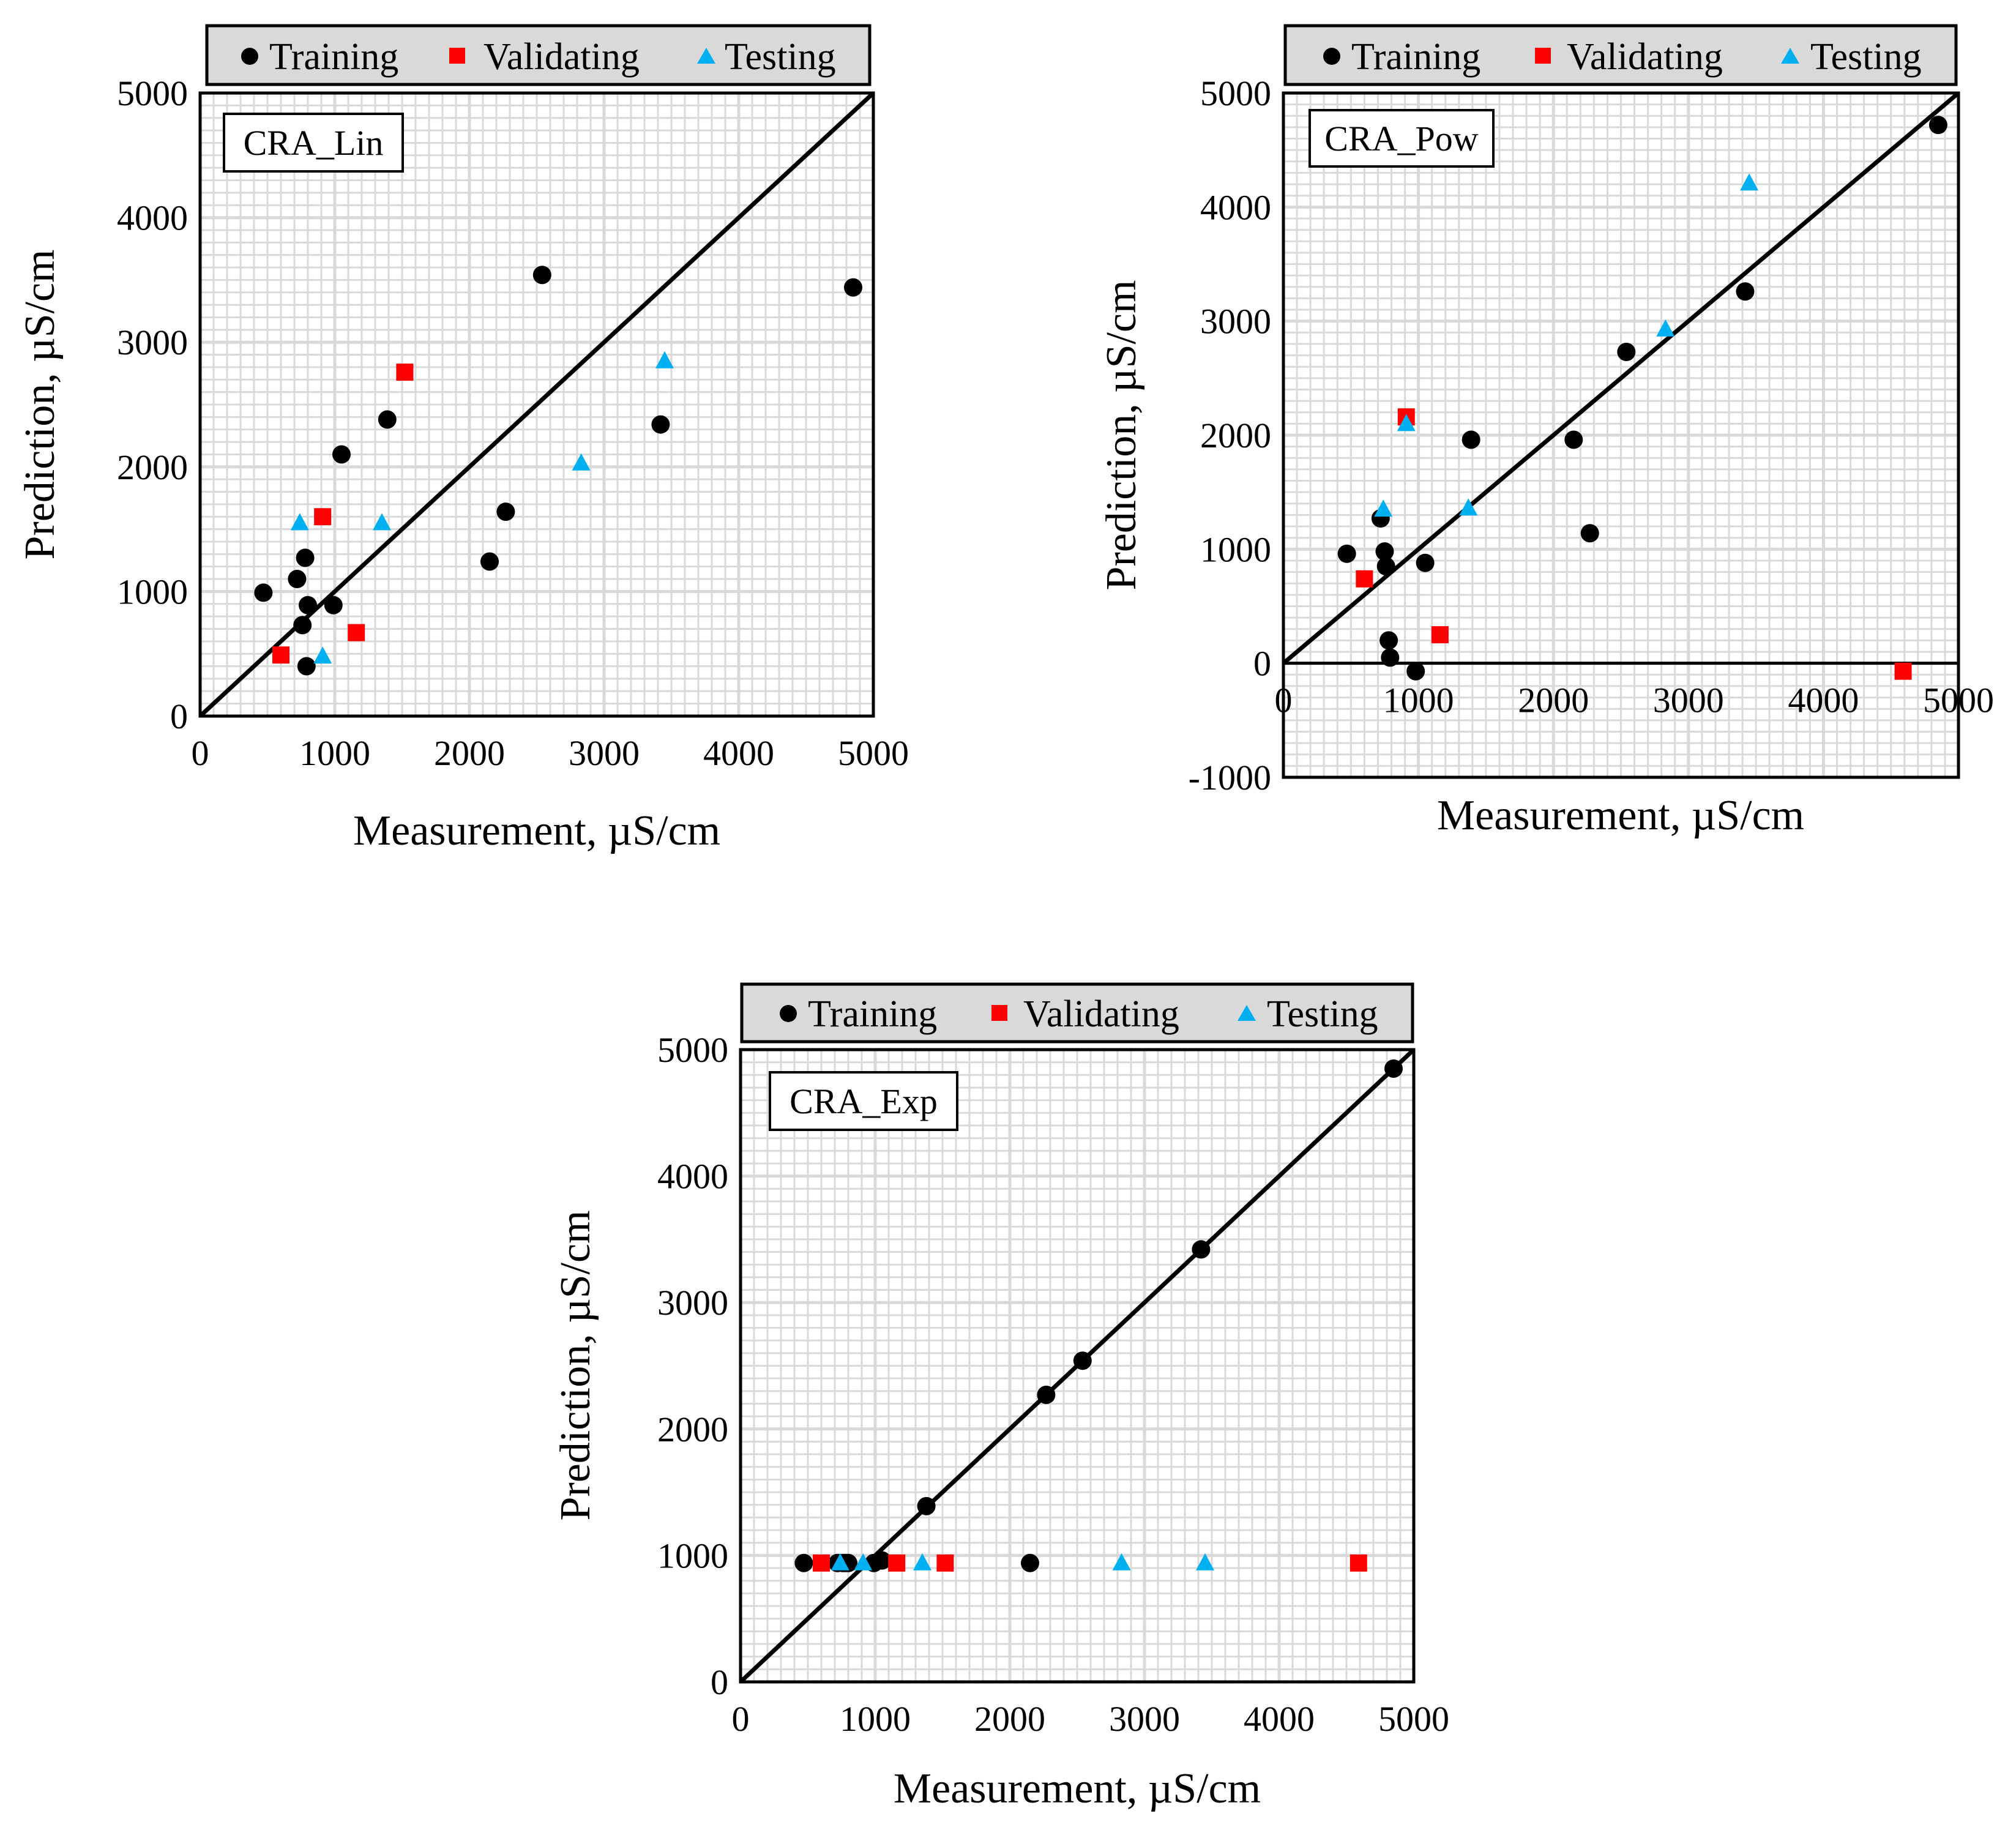  I want to click on y-tick-label: 0, so click(1262, 664).